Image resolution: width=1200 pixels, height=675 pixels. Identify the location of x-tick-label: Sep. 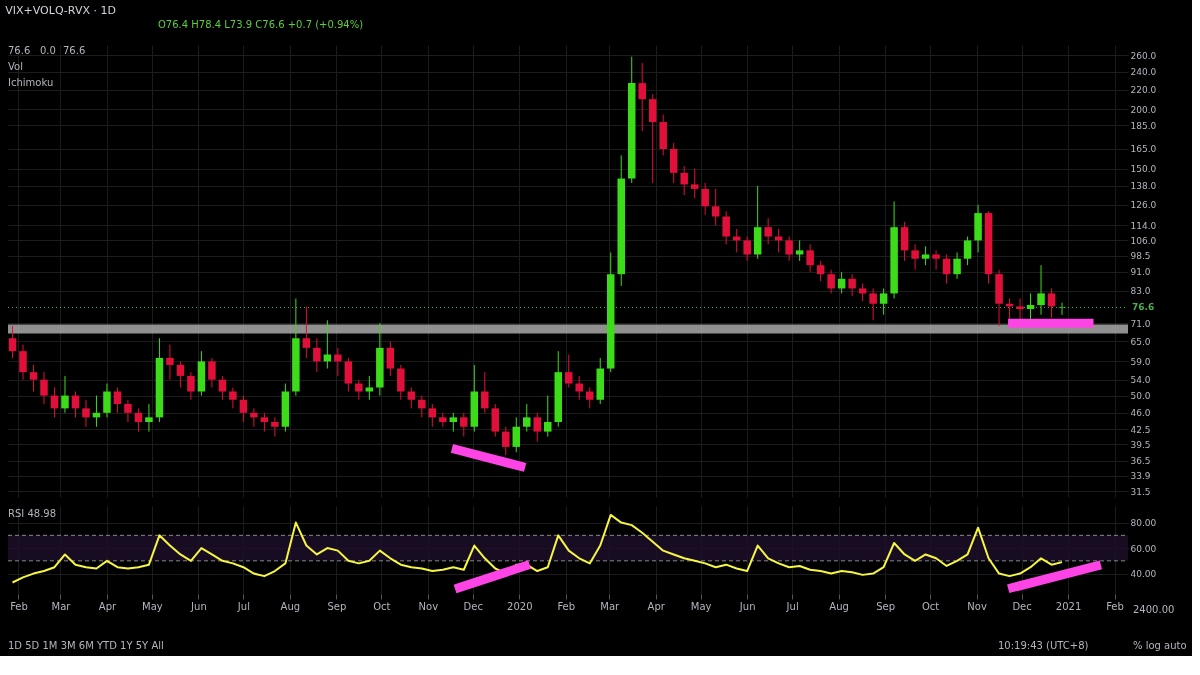
(337, 606).